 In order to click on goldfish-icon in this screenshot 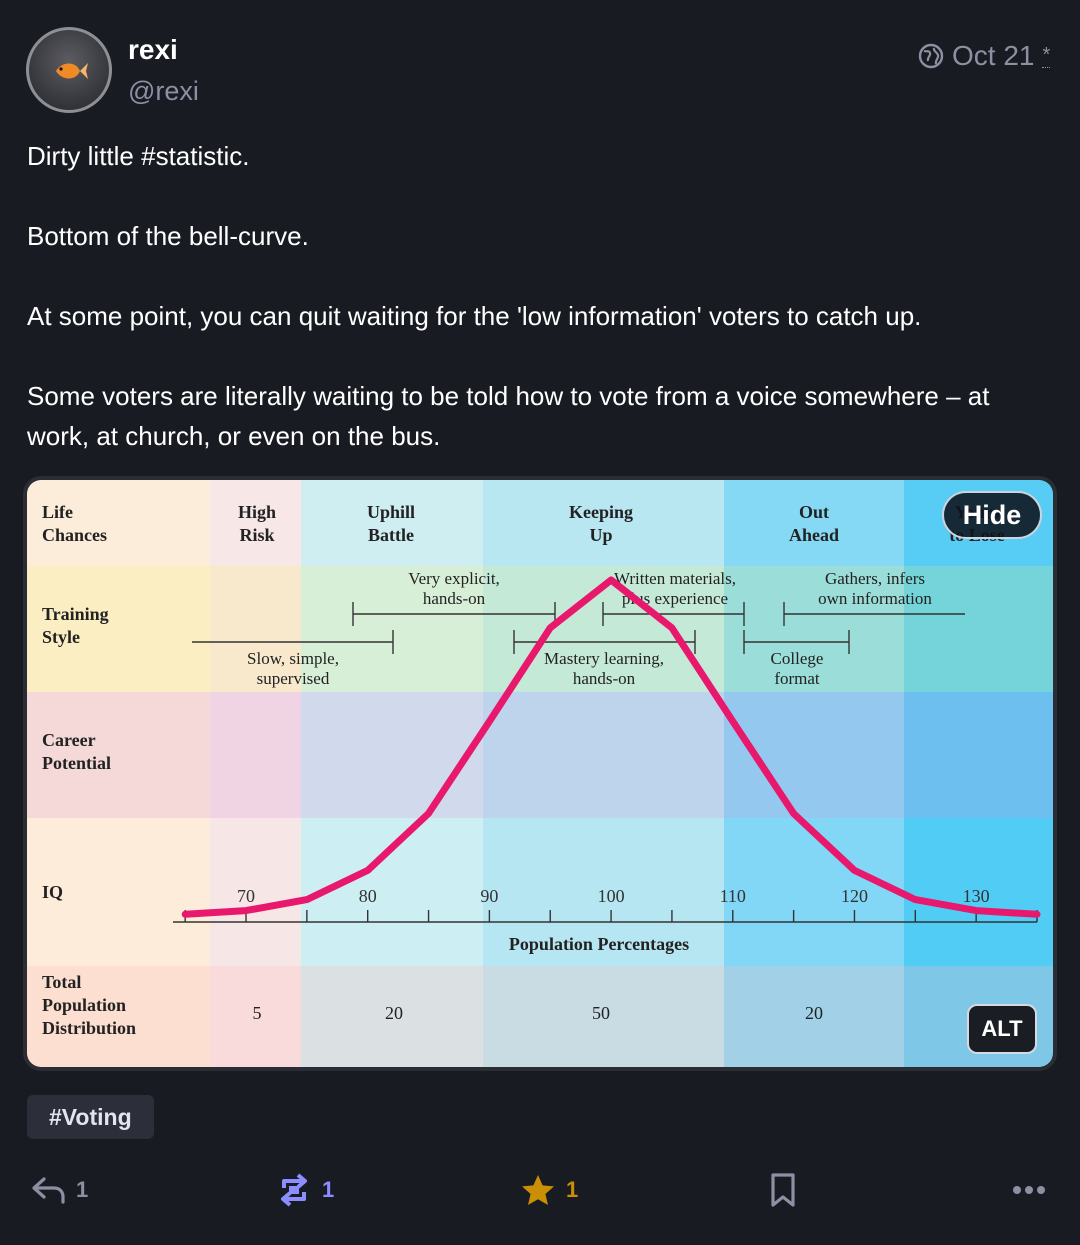, I will do `click(70, 71)`.